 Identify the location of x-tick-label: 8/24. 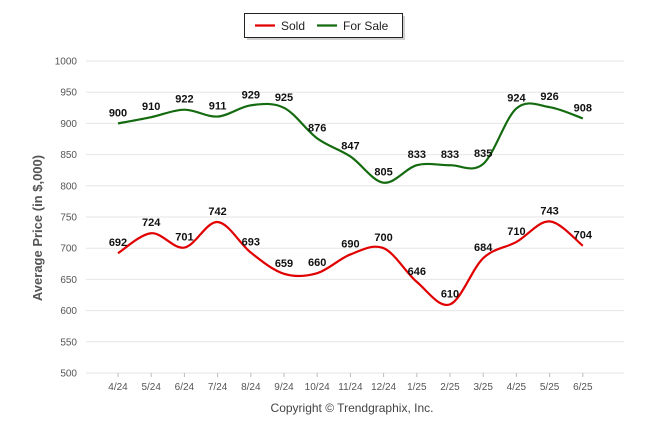
(251, 387).